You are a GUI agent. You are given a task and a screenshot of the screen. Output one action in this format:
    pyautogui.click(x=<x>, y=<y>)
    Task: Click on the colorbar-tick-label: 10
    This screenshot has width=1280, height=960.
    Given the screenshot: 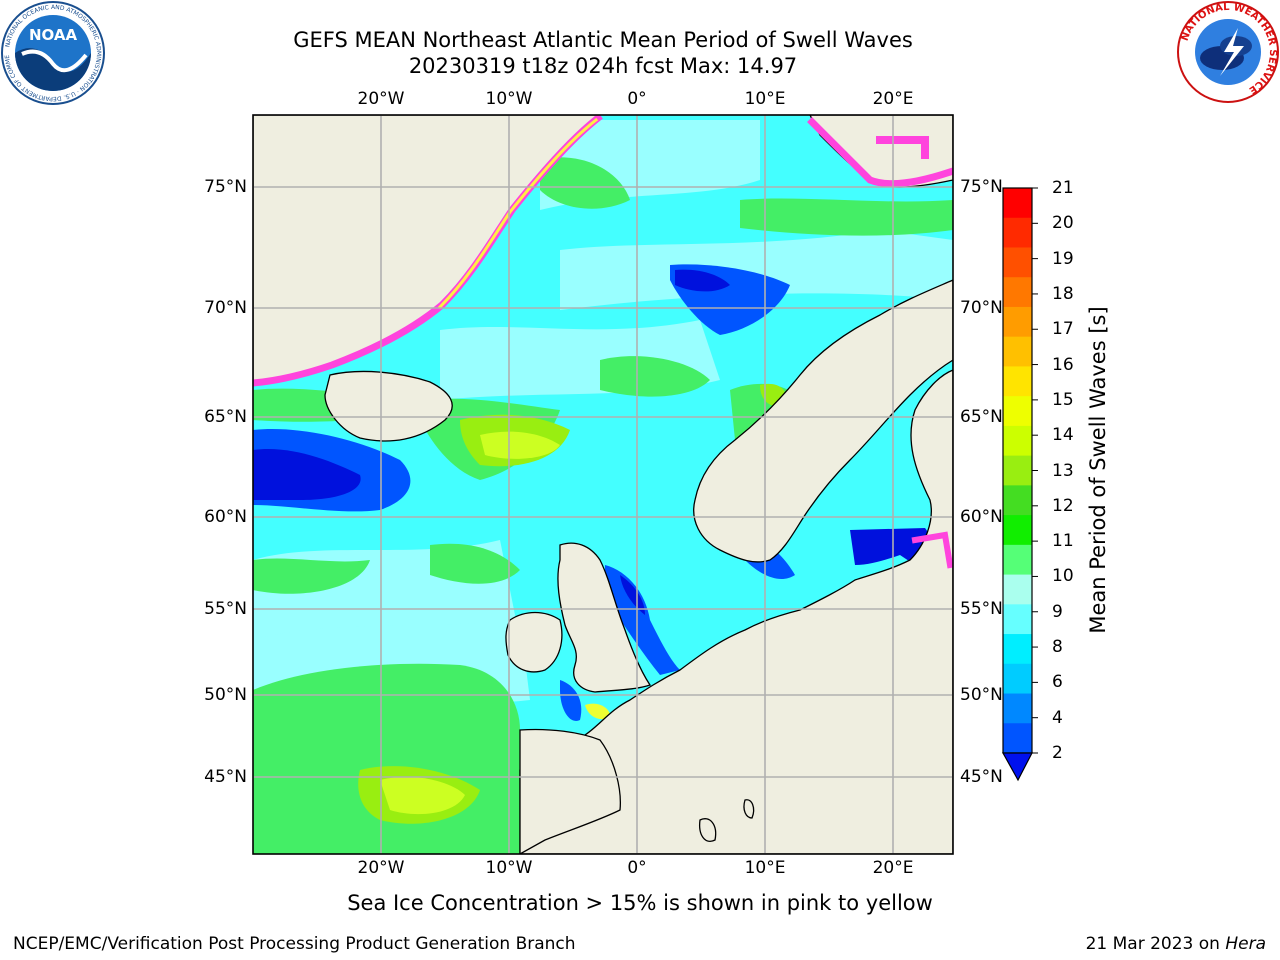 What is the action you would take?
    pyautogui.click(x=1063, y=576)
    